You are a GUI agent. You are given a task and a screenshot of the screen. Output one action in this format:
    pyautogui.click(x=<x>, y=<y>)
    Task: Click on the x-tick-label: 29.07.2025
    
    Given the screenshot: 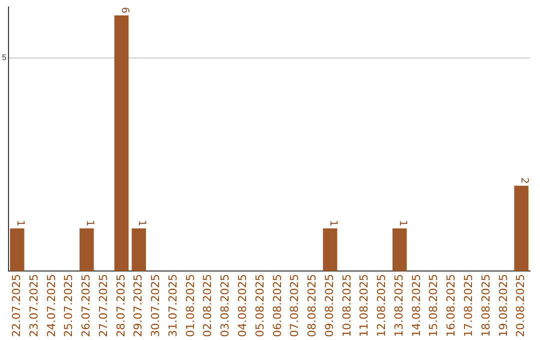 What is the action you would take?
    pyautogui.click(x=138, y=306)
    